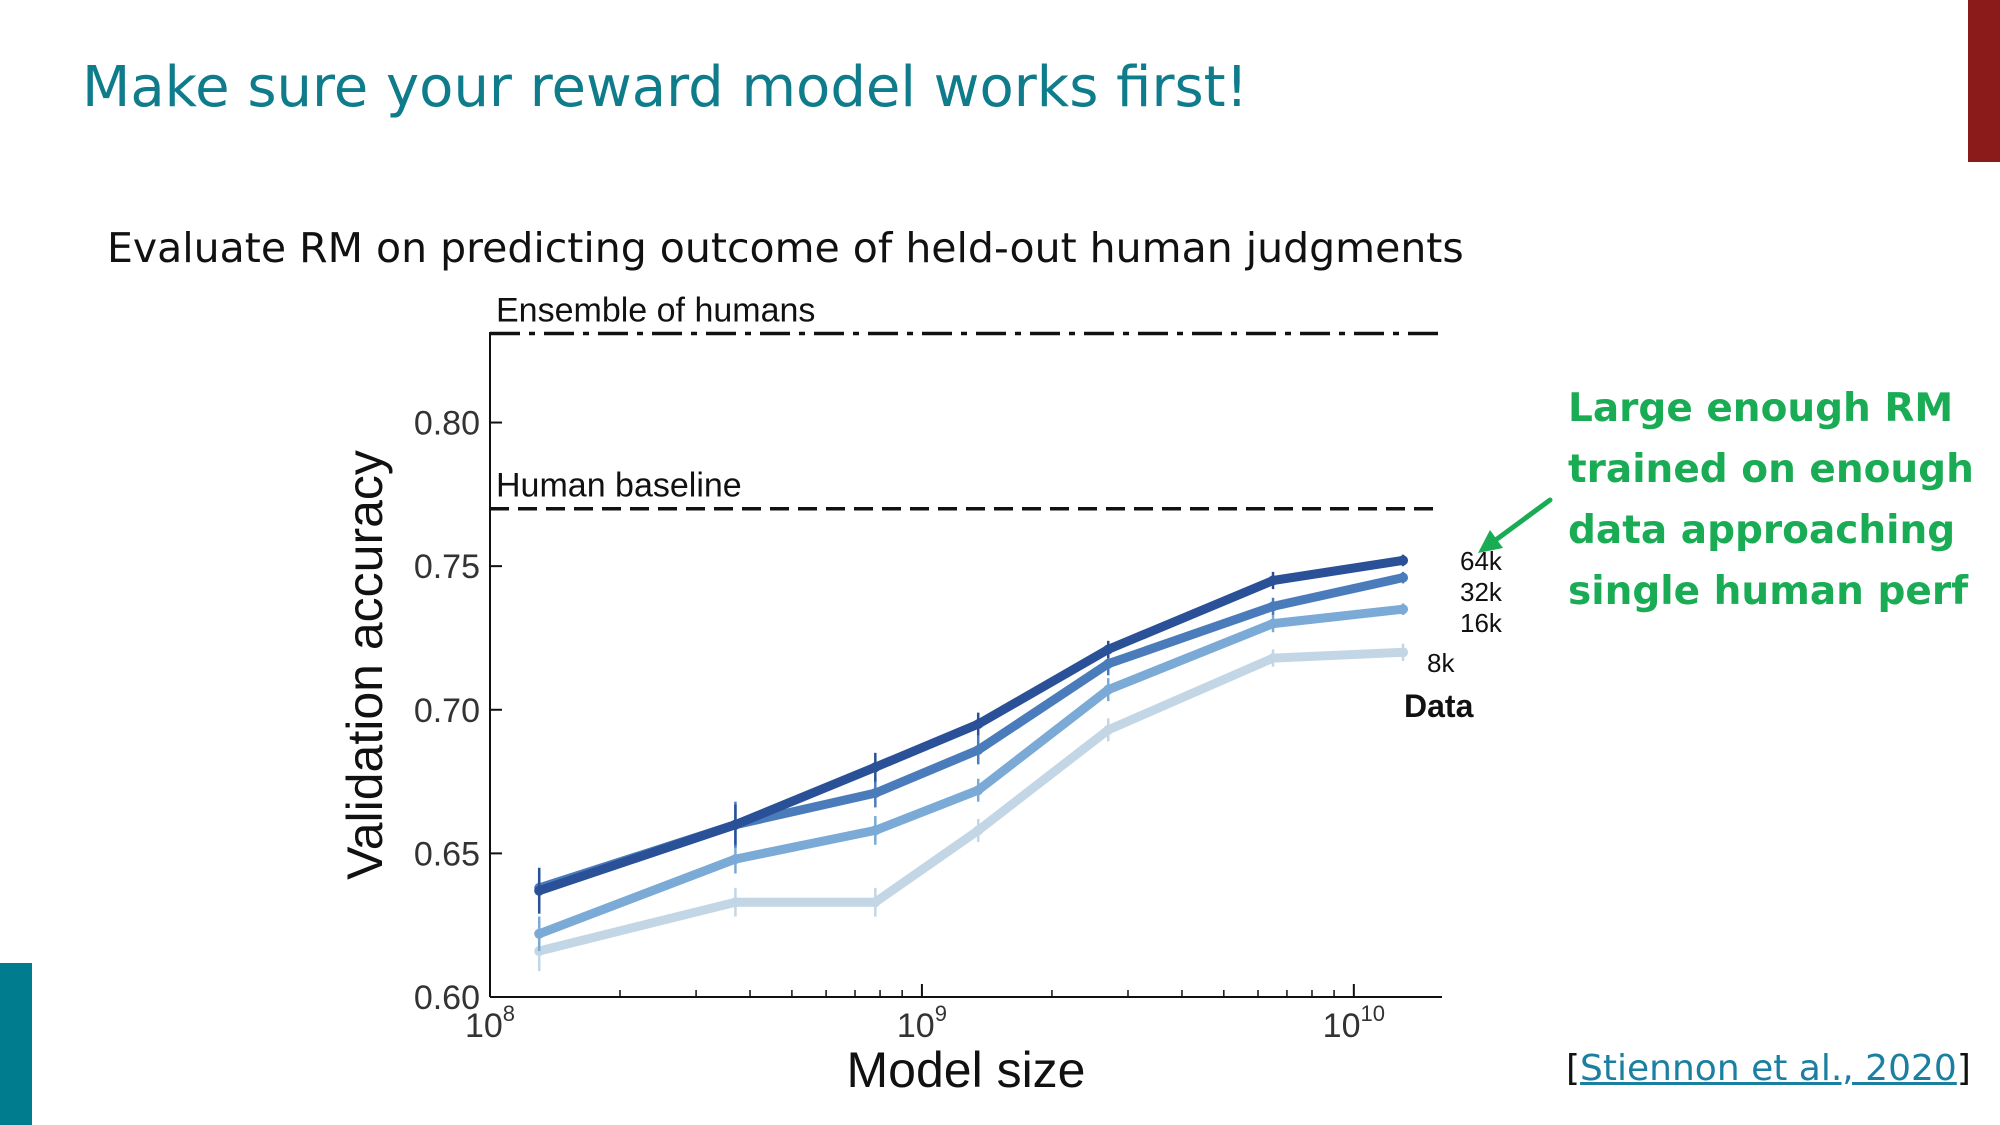 The image size is (2000, 1125). Describe the element at coordinates (365, 665) in the screenshot. I see `y-axis-label: Validation accuracy` at that location.